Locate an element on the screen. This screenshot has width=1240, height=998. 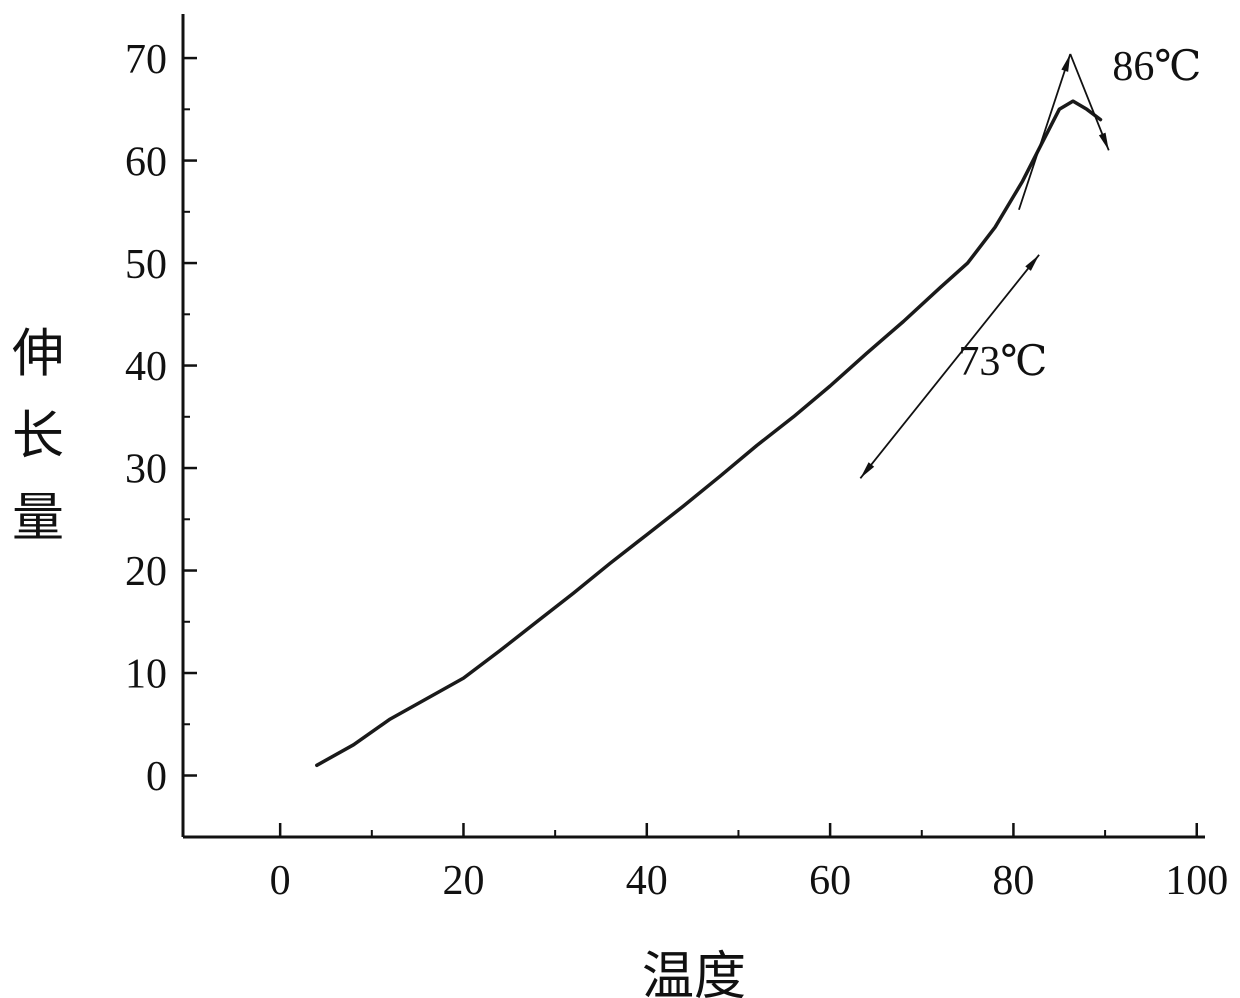
y-axis-title-char: 量 is located at coordinates (38, 519).